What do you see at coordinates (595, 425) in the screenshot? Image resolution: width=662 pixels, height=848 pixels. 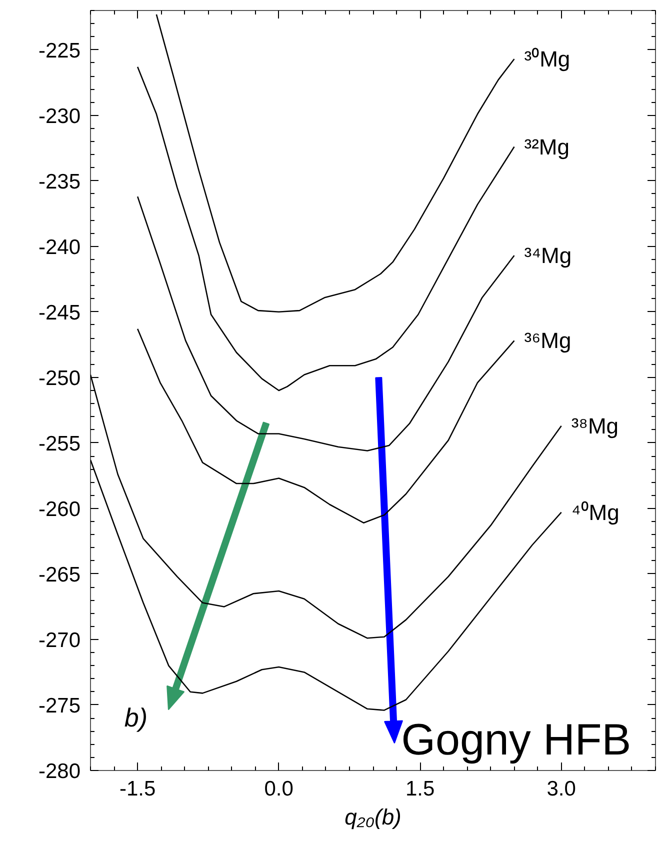 I see `legend-label: ³⁸Mg` at bounding box center [595, 425].